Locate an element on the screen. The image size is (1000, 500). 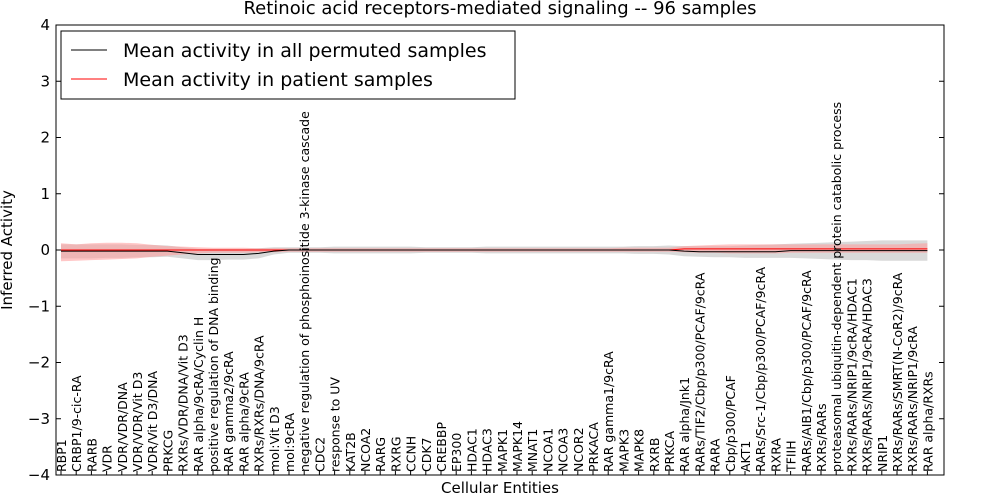
x-tick-label: RXRG is located at coordinates (395, 454).